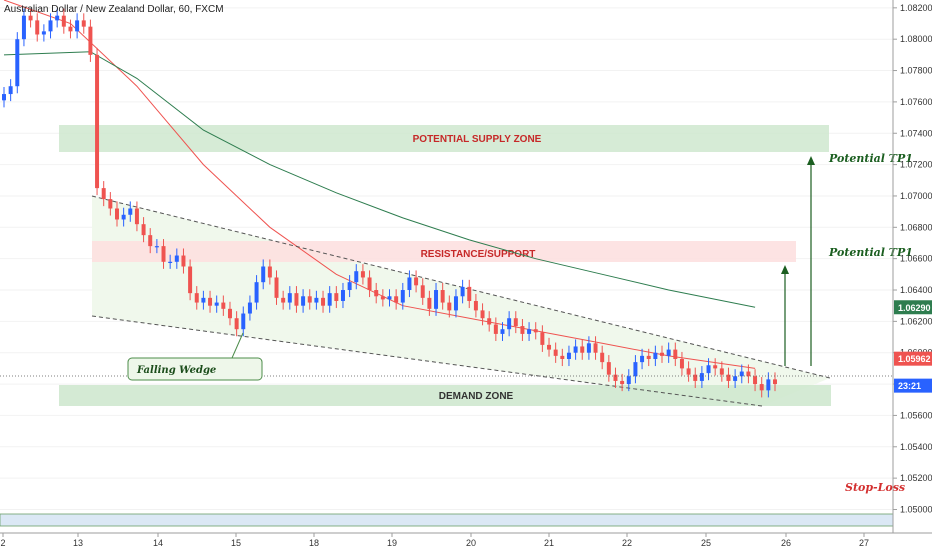  I want to click on falling-wedge-label: Falling Wedge, so click(176, 370).